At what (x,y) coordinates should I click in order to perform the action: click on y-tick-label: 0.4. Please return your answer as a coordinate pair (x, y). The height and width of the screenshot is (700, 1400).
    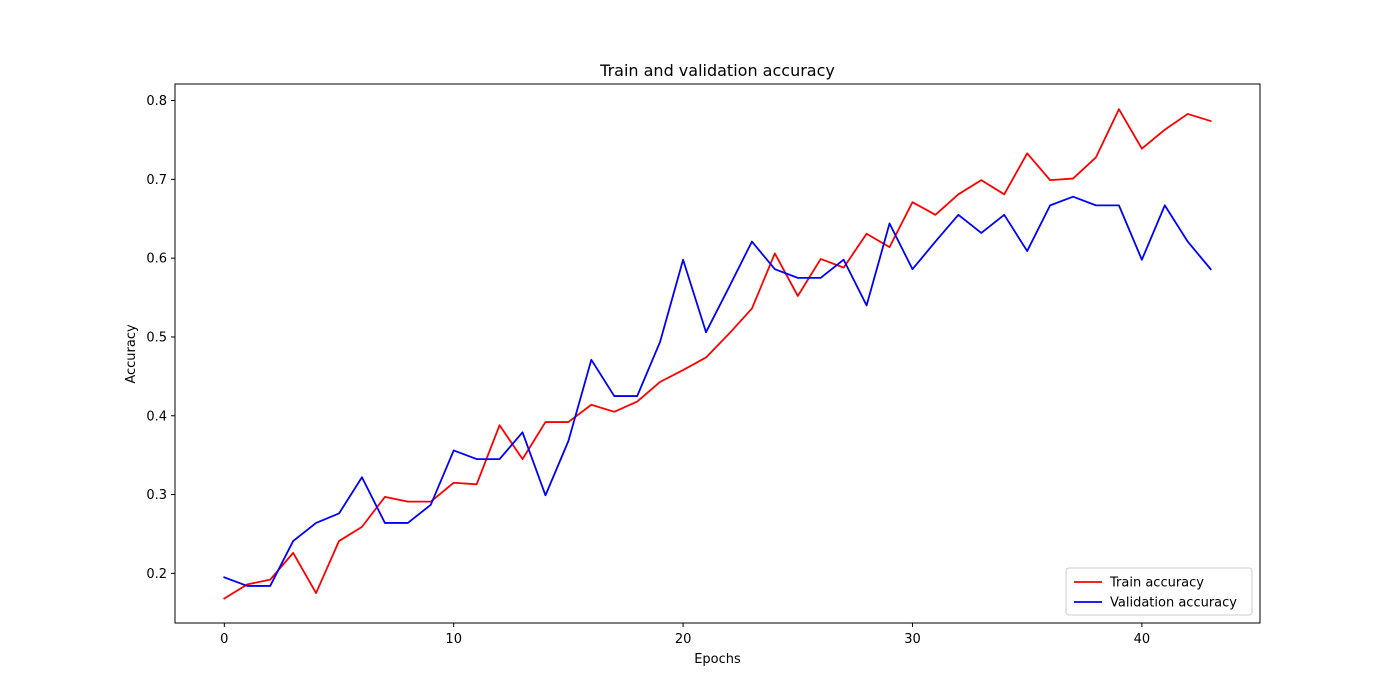
    Looking at the image, I should click on (156, 416).